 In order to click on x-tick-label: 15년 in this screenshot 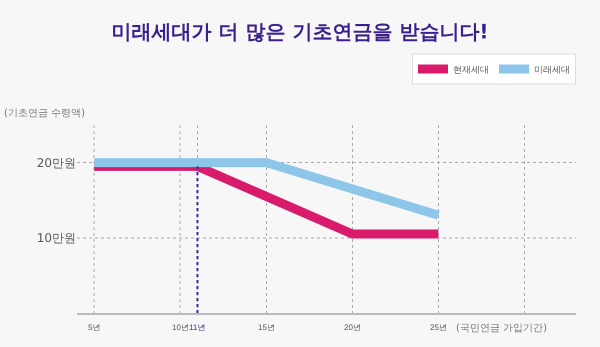, I will do `click(266, 327)`.